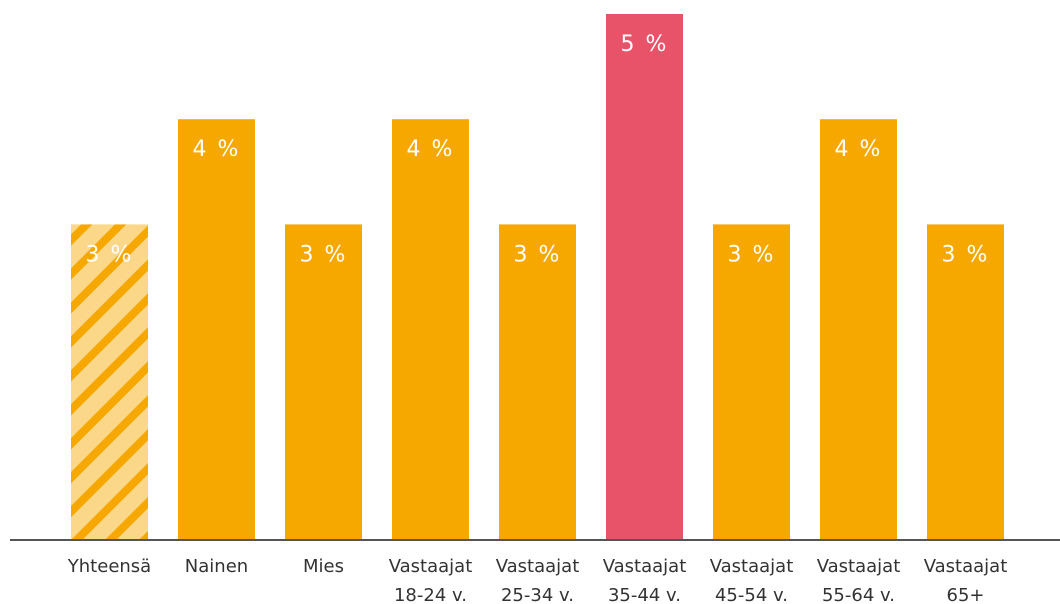  What do you see at coordinates (645, 44) in the screenshot?
I see `value-label: 5 %` at bounding box center [645, 44].